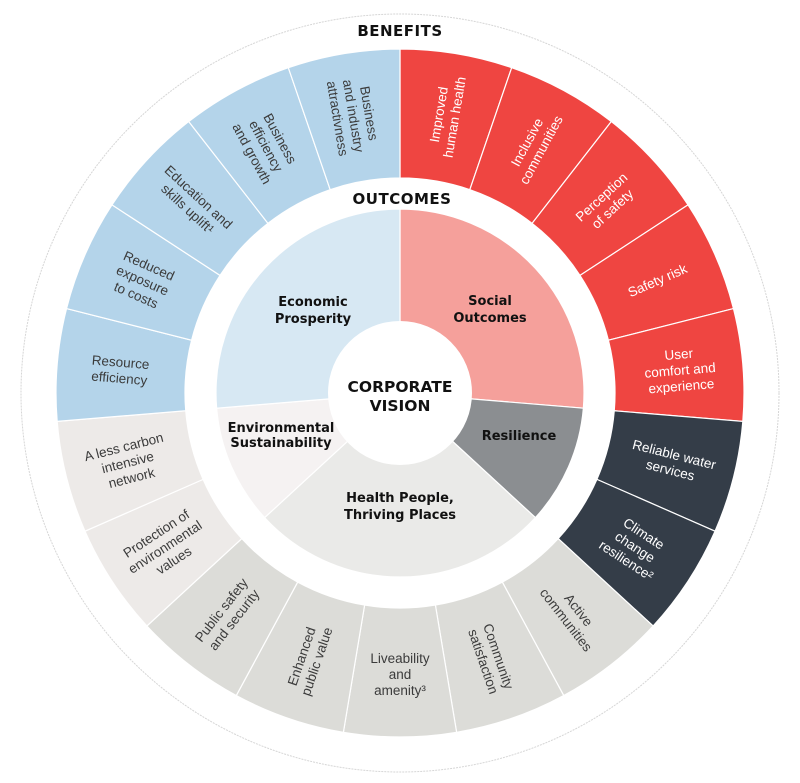 This screenshot has width=800, height=783. Describe the element at coordinates (490, 301) in the screenshot. I see `outcome-label-line: Social` at that location.